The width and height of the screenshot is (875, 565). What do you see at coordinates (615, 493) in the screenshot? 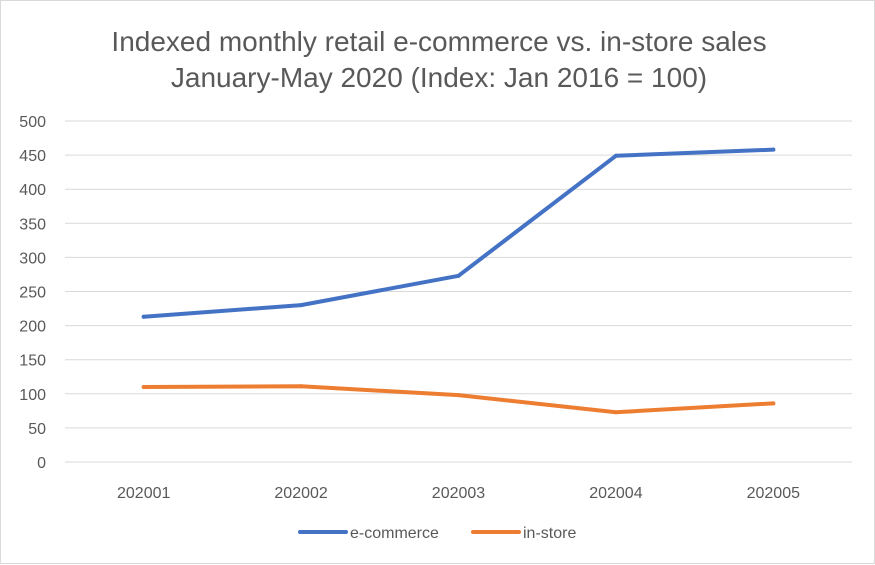
I see `x-tick-label: 202004` at bounding box center [615, 493].